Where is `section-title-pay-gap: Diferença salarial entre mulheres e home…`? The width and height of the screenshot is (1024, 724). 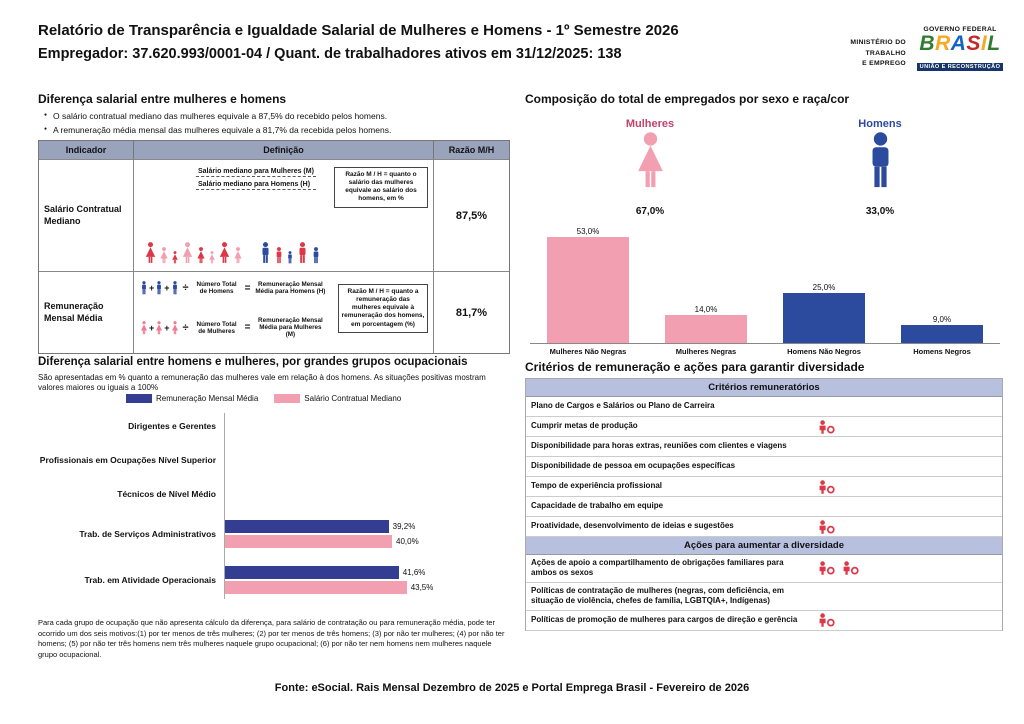 section-title-pay-gap: Diferença salarial entre mulheres e home… is located at coordinates (162, 99).